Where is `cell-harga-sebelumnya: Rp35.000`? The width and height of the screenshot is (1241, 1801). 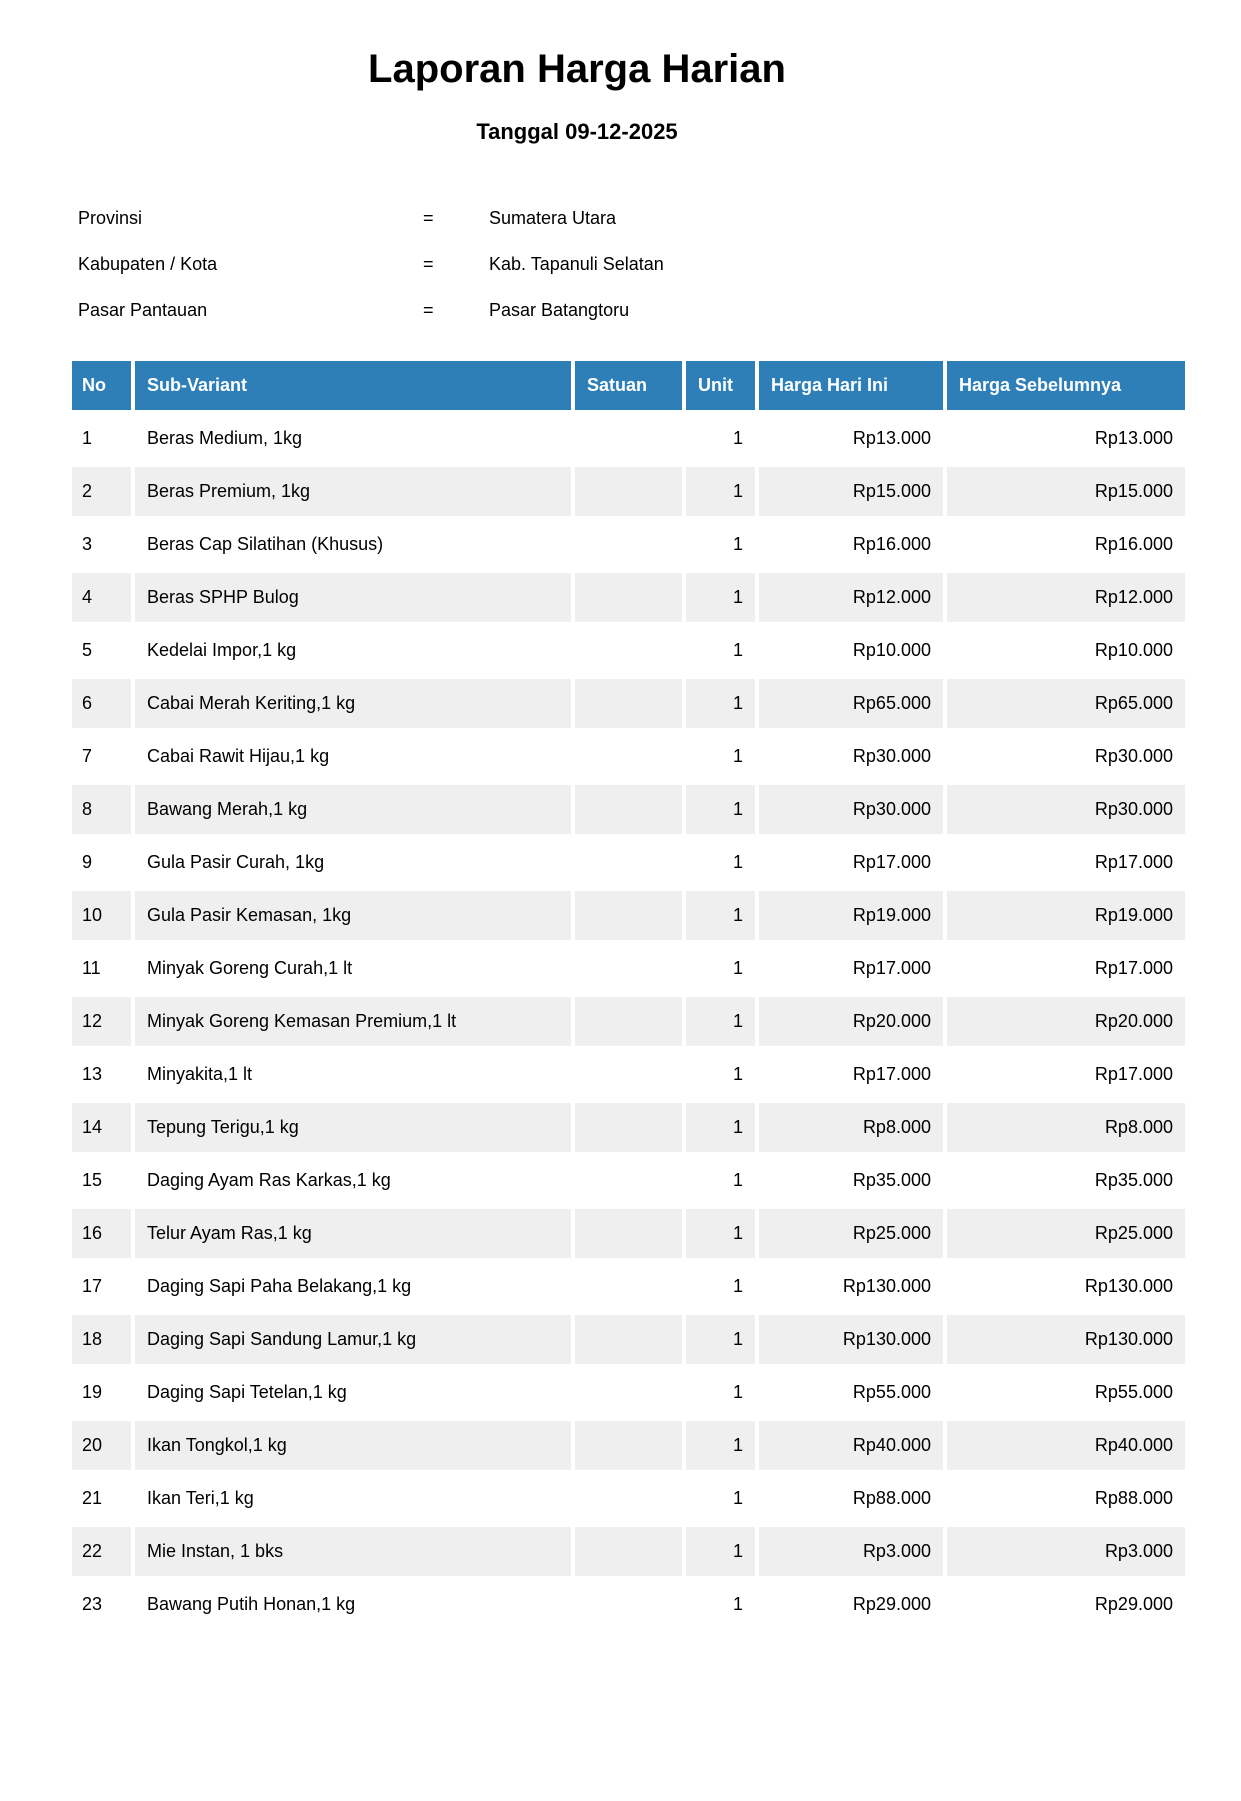 cell-harga-sebelumnya: Rp35.000 is located at coordinates (1066, 1180).